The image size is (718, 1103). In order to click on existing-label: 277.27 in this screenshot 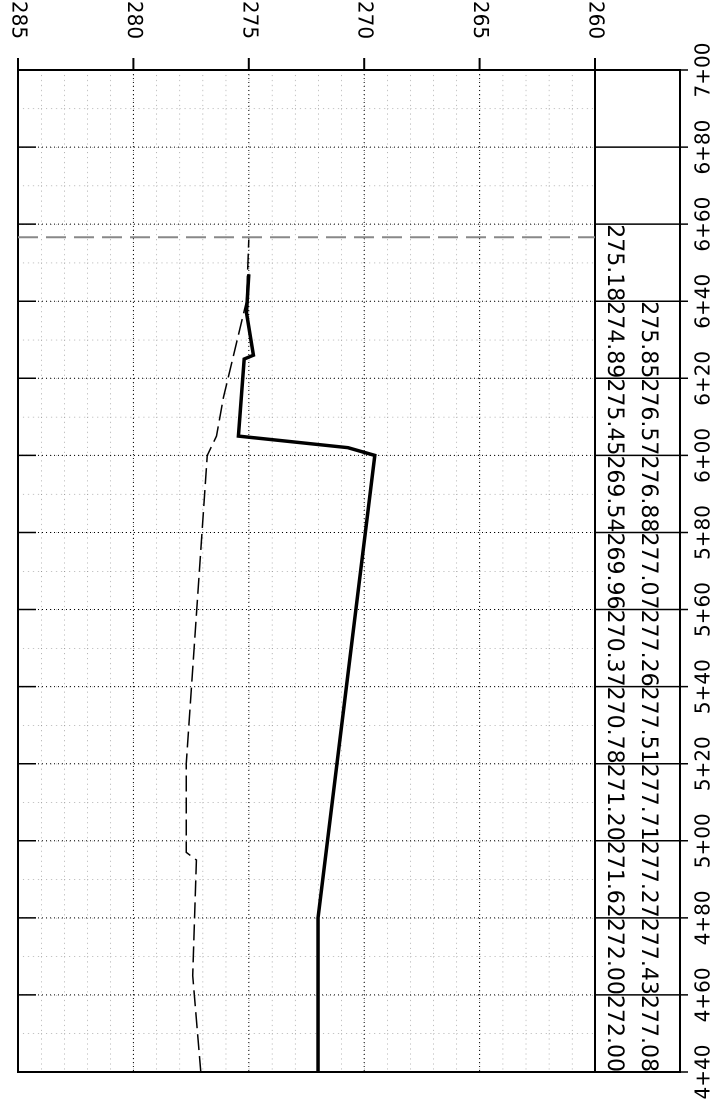, I will do `click(648, 879)`.